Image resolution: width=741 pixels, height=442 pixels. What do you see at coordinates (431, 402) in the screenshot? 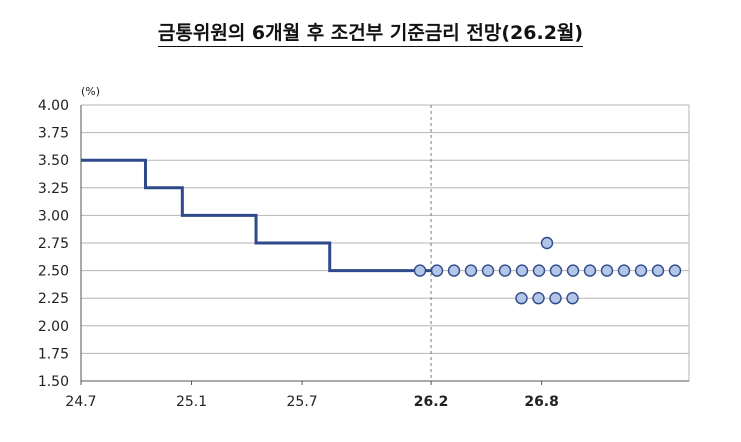
I see `x-tick-label: 26.2` at bounding box center [431, 402].